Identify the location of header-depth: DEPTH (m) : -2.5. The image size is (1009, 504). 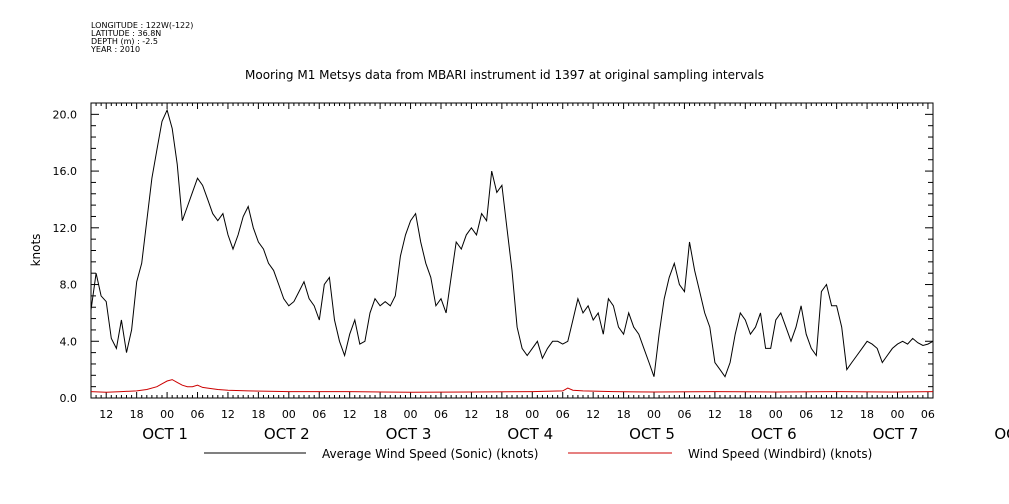
(124, 41).